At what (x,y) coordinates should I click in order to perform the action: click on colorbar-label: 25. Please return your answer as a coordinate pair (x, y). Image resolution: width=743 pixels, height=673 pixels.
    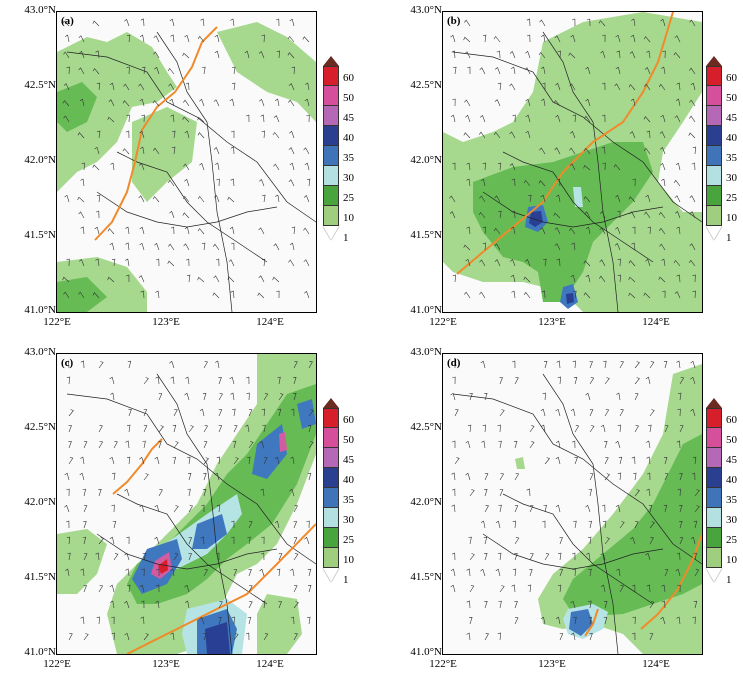
    Looking at the image, I should click on (731, 540).